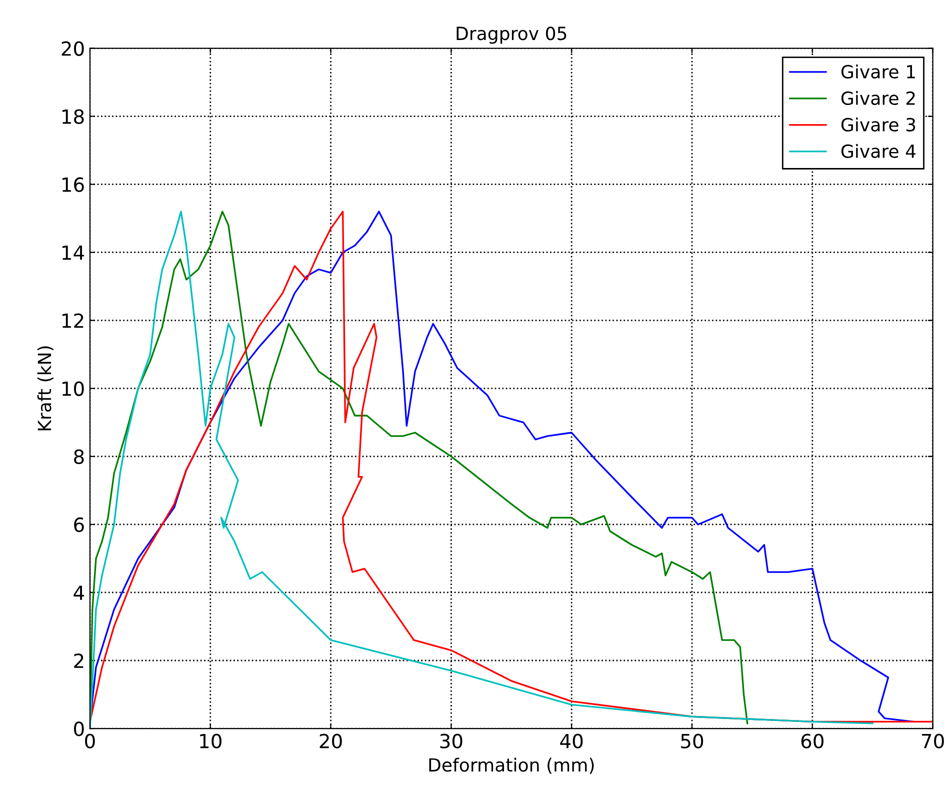 This screenshot has height=805, width=947. I want to click on x-tick-label: 70, so click(933, 741).